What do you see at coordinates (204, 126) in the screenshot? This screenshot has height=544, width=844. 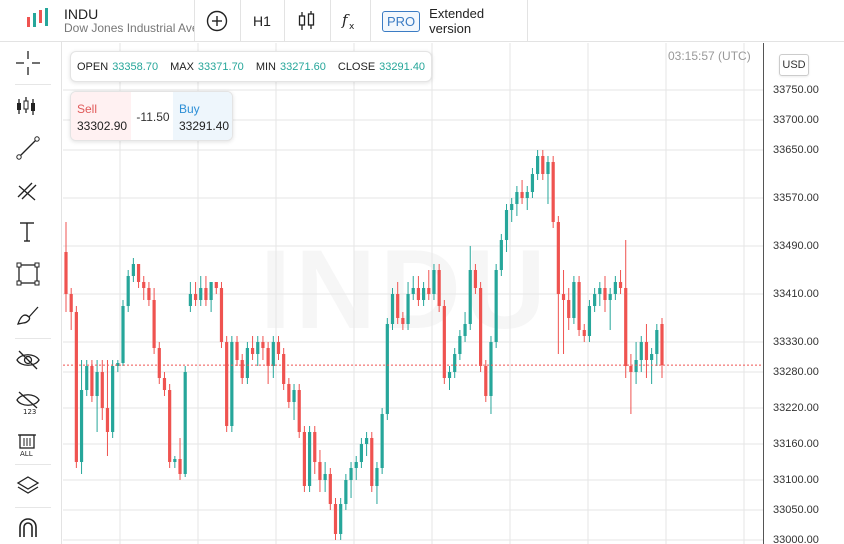 I see `buy-price: 33291.40` at bounding box center [204, 126].